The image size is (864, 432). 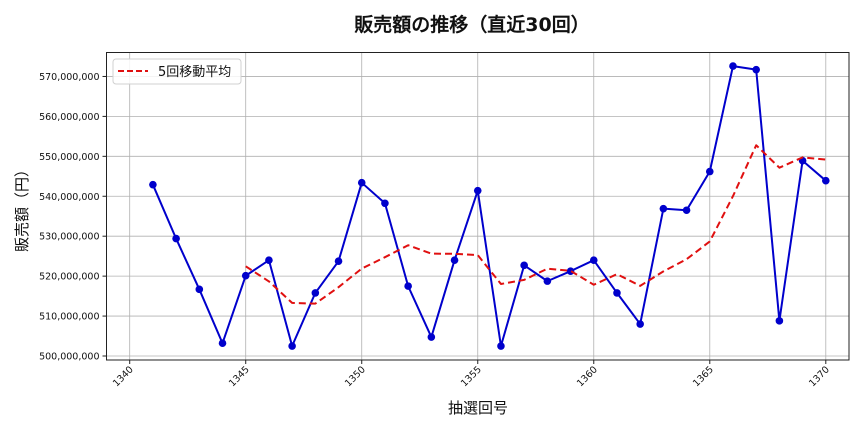 I want to click on x-axis-ticks: 1340 1345 1350 1355 1360 1365 1370, so click(x=471, y=374).